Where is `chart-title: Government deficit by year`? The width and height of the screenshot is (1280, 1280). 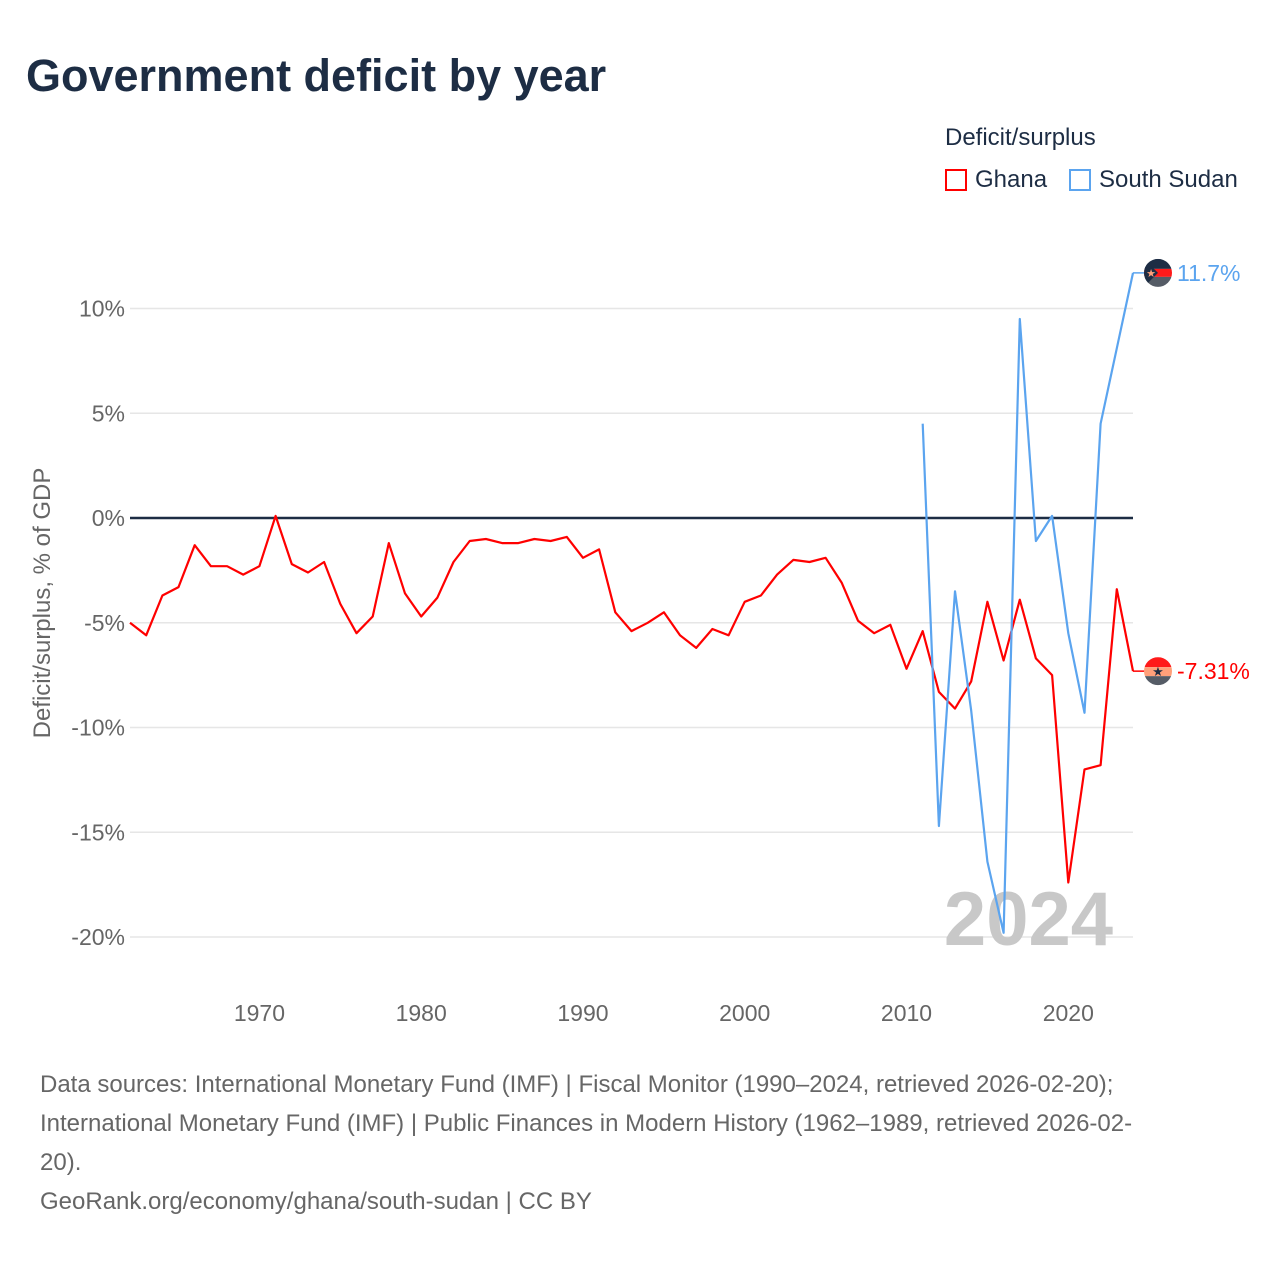
chart-title: Government deficit by year is located at coordinates (316, 75).